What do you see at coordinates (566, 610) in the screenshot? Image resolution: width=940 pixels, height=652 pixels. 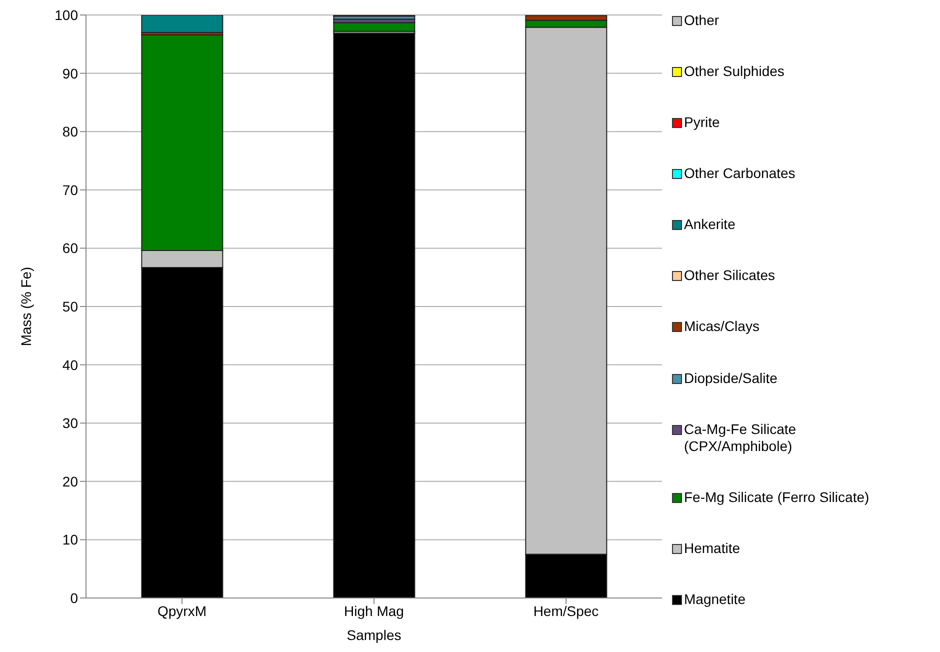 I see `x-tick-label: Hem/Spec` at bounding box center [566, 610].